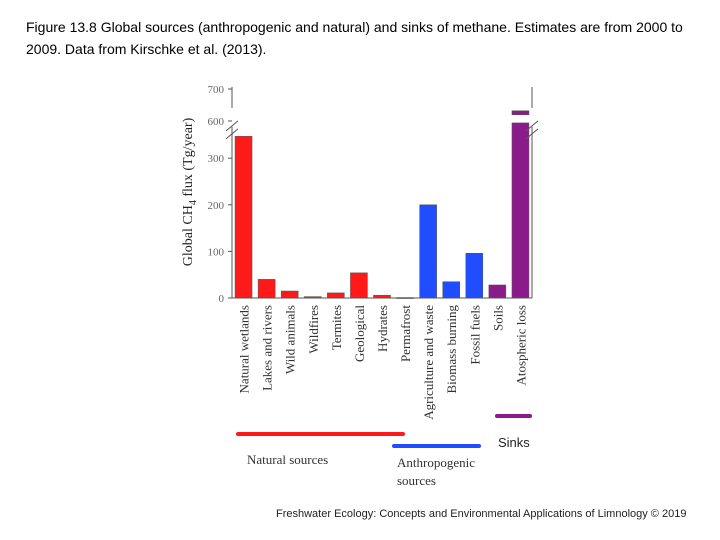 Image resolution: width=720 pixels, height=540 pixels. Describe the element at coordinates (405, 333) in the screenshot. I see `x-tick-label: Permafrost` at that location.